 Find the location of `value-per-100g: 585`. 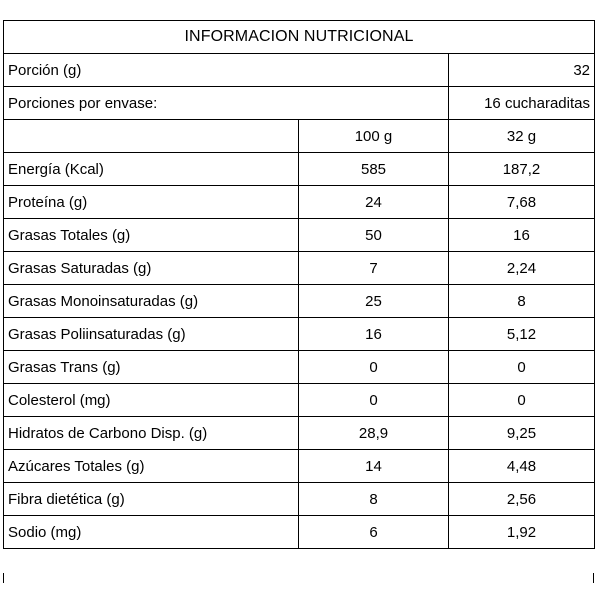

value-per-100g: 585 is located at coordinates (373, 169).